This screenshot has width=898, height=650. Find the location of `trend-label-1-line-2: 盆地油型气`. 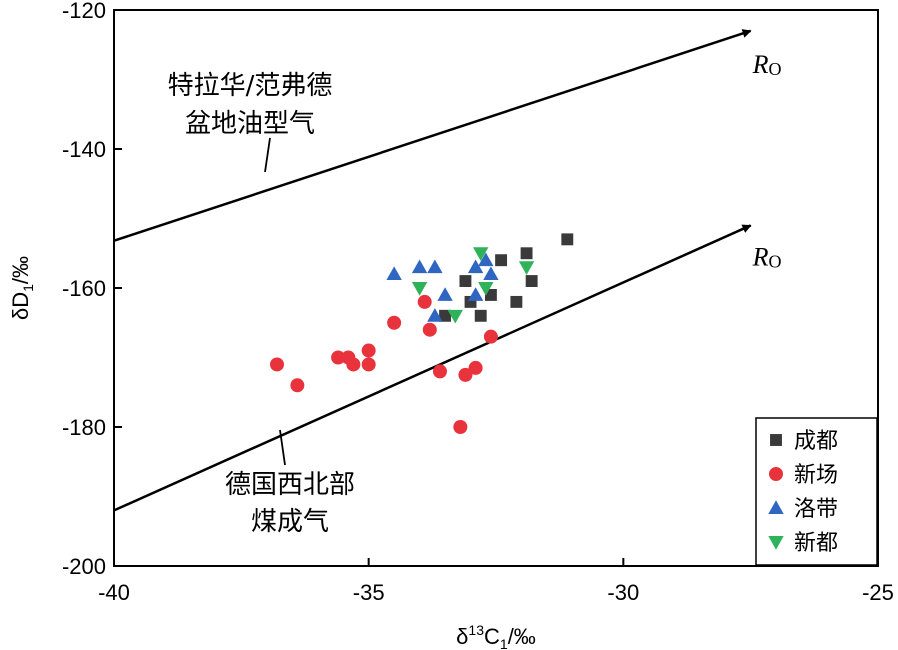

trend-label-1-line-2: 盆地油型气 is located at coordinates (250, 124).